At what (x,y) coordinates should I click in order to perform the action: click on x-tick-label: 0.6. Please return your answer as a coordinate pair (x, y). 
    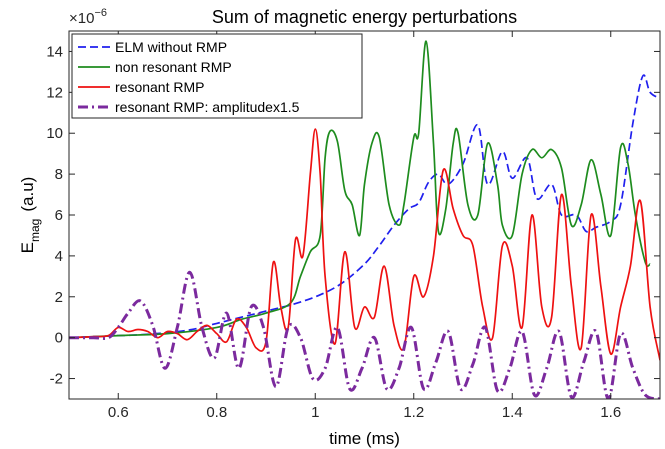
    Looking at the image, I should click on (118, 412).